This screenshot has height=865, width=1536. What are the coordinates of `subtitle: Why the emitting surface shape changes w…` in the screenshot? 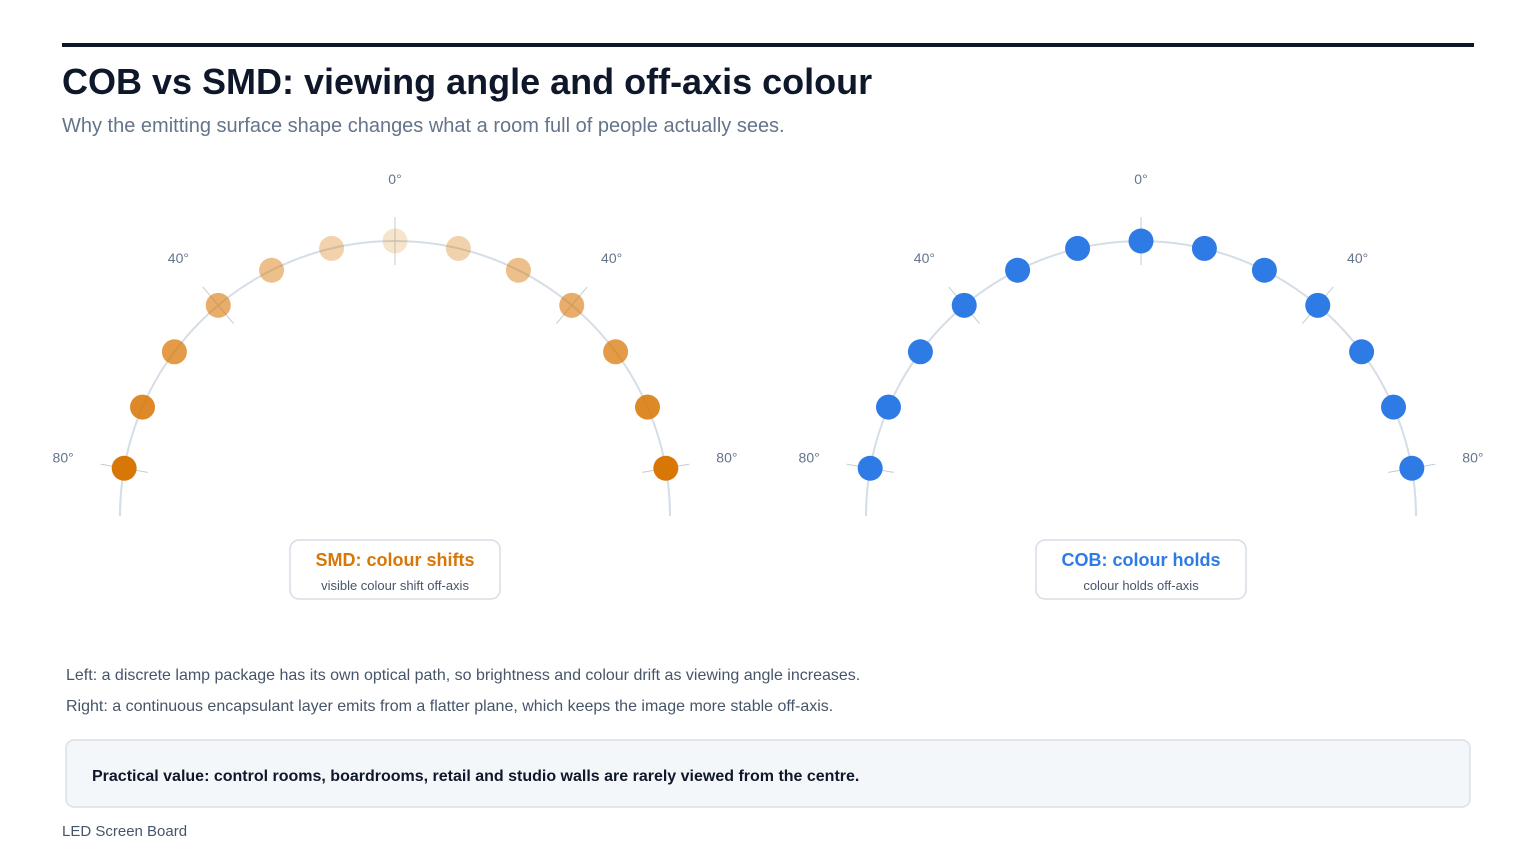 It's located at (423, 126).